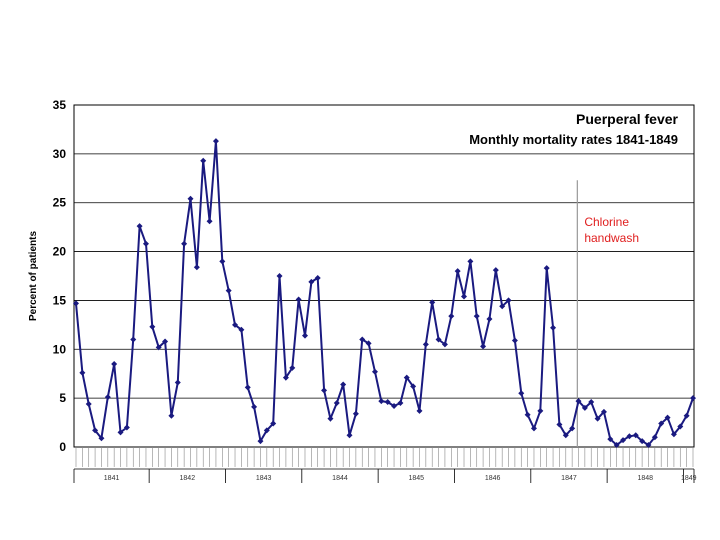 Image resolution: width=720 pixels, height=540 pixels. Describe the element at coordinates (611, 238) in the screenshot. I see `annotation-handwash: handwash` at that location.